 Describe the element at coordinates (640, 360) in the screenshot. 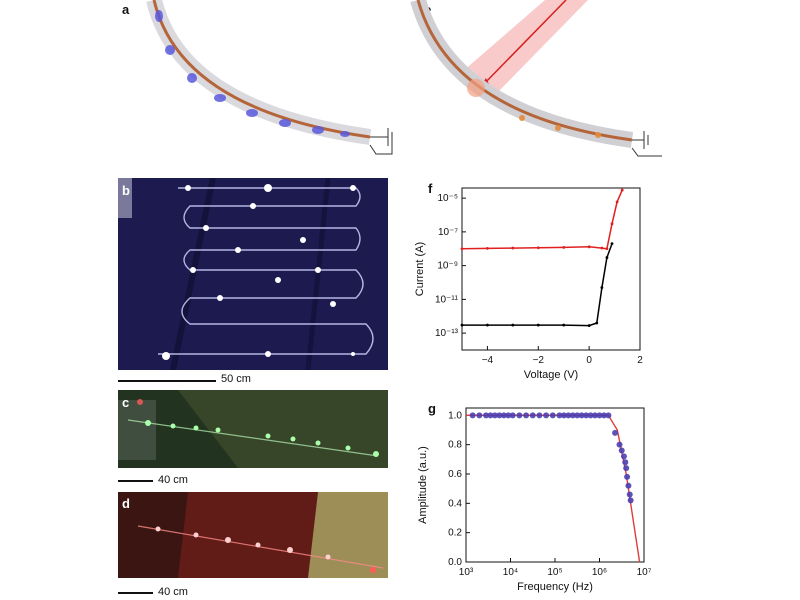

I see `x-tick-label-f: 2` at that location.